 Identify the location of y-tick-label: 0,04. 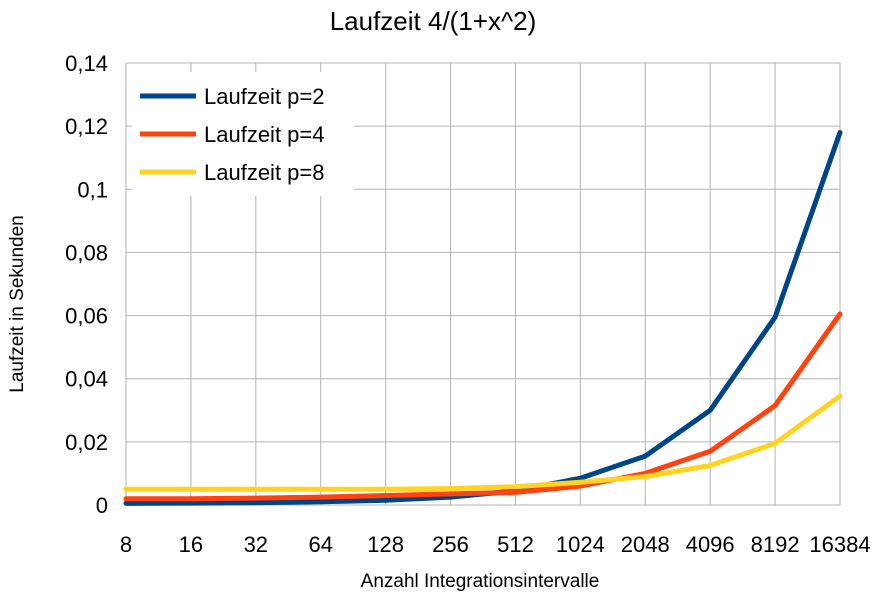
(86, 379).